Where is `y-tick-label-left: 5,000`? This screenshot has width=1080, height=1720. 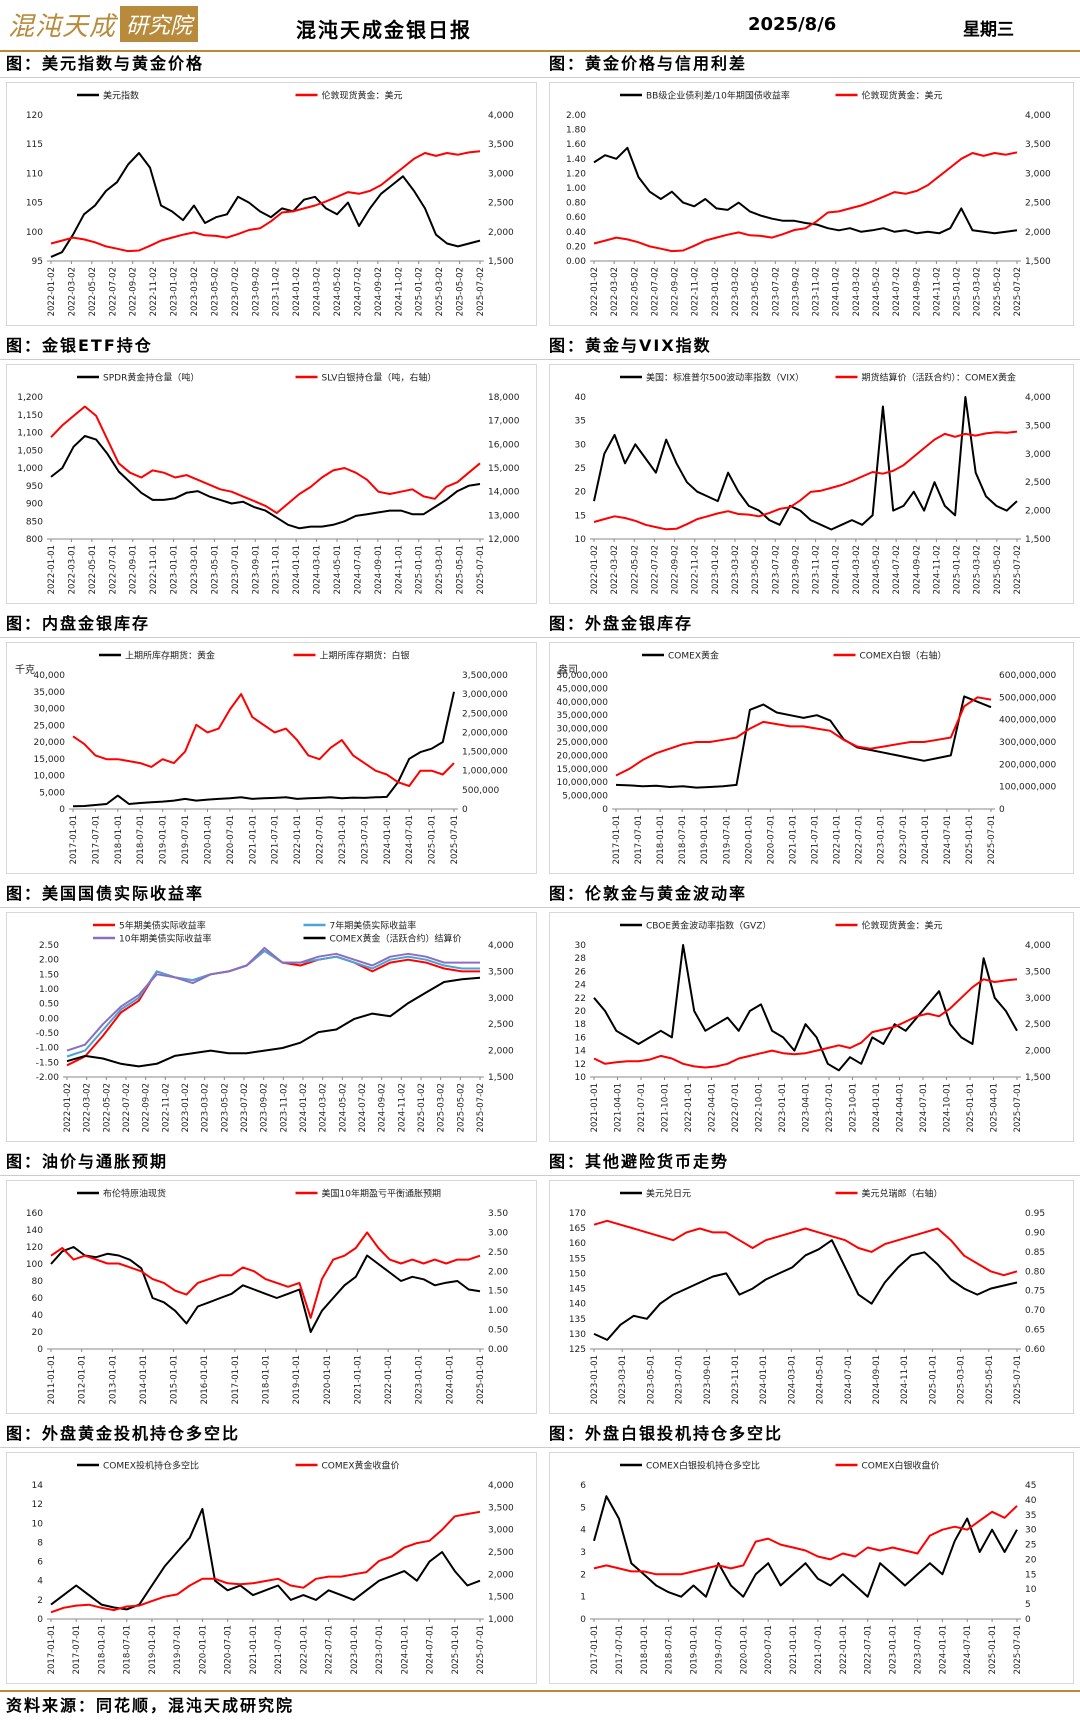
y-tick-label-left: 5,000 is located at coordinates (52, 793).